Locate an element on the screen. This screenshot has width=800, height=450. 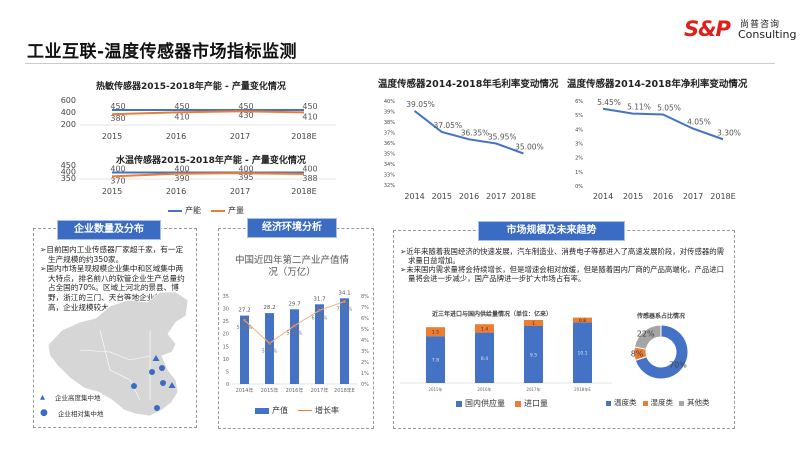
supply-legend: 国内供应量 进口量 is located at coordinates (502, 403).